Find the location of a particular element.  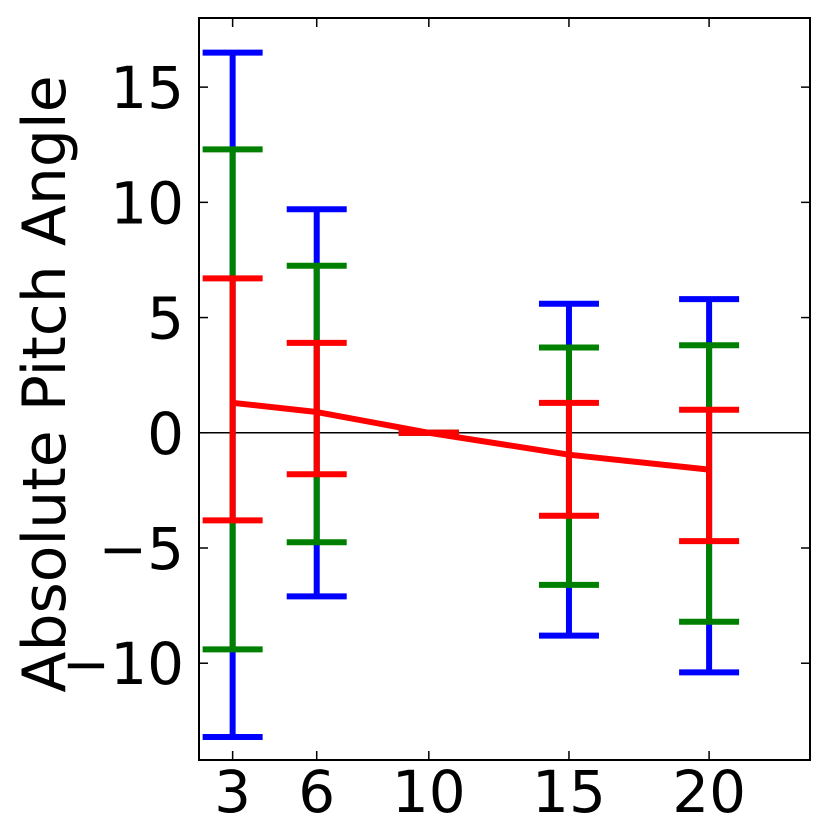

y-tick-label: 0 is located at coordinates (165, 434).